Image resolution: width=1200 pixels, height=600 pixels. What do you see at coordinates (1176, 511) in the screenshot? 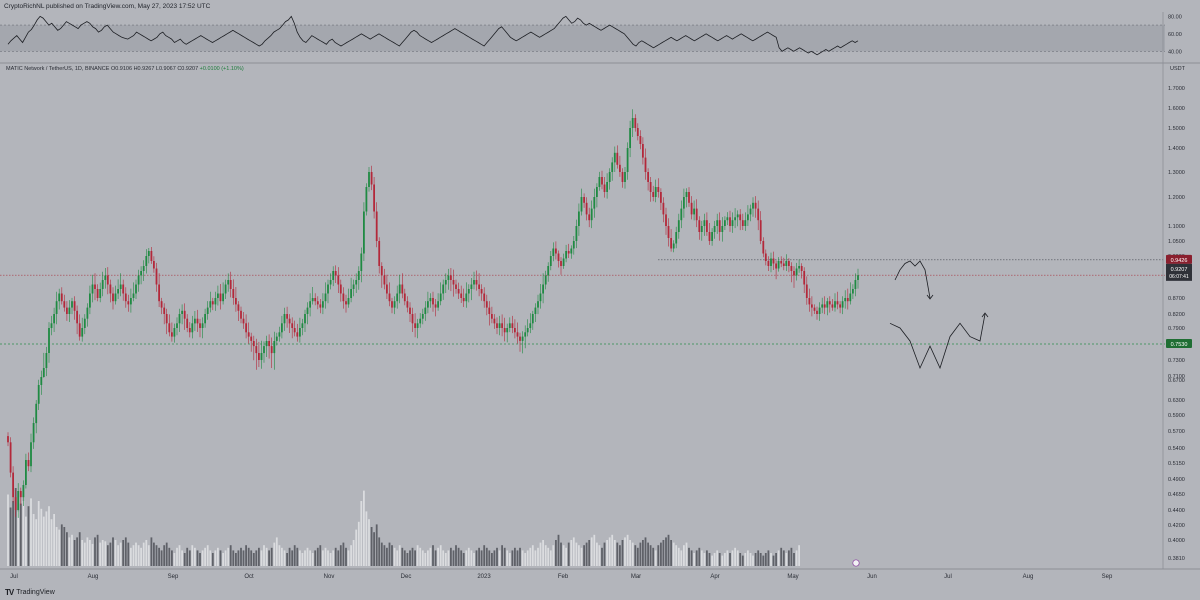
I see `price-tick-label: 0.4400` at bounding box center [1176, 511].